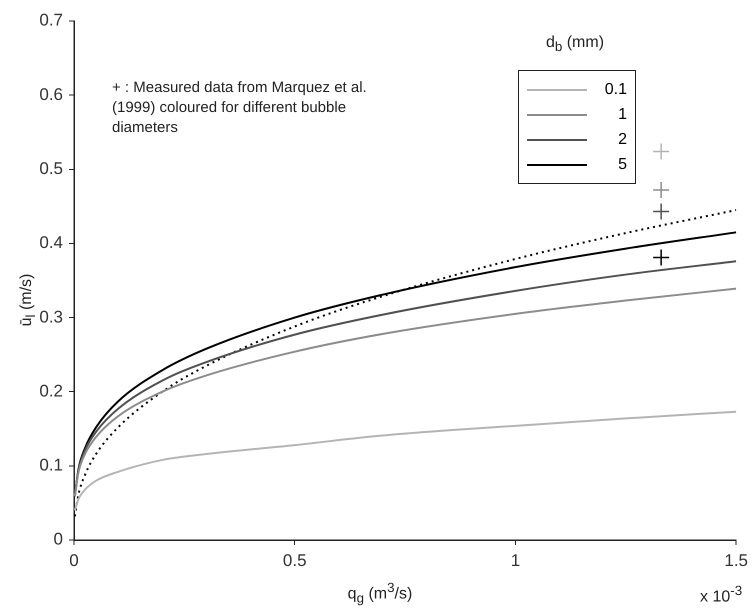  What do you see at coordinates (622, 115) in the screenshot?
I see `legend-label: 1` at bounding box center [622, 115].